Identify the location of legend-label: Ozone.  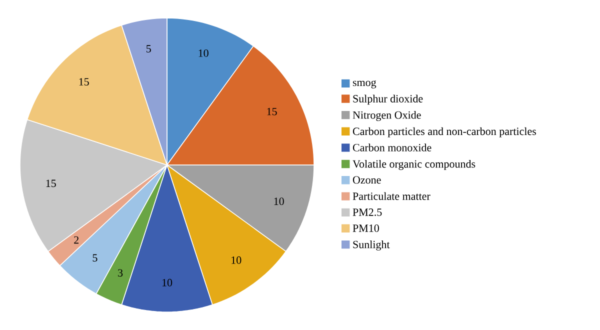
(366, 180).